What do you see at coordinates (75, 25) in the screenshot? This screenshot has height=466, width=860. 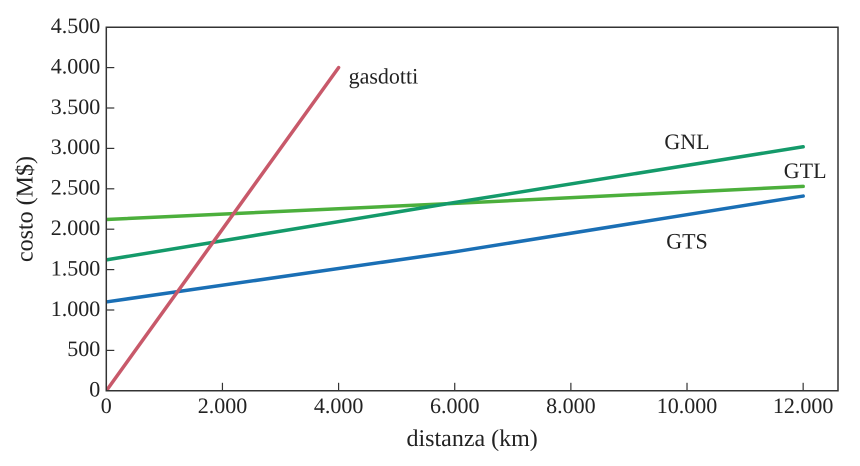 I see `y-tick-label: 4.500` at bounding box center [75, 25].